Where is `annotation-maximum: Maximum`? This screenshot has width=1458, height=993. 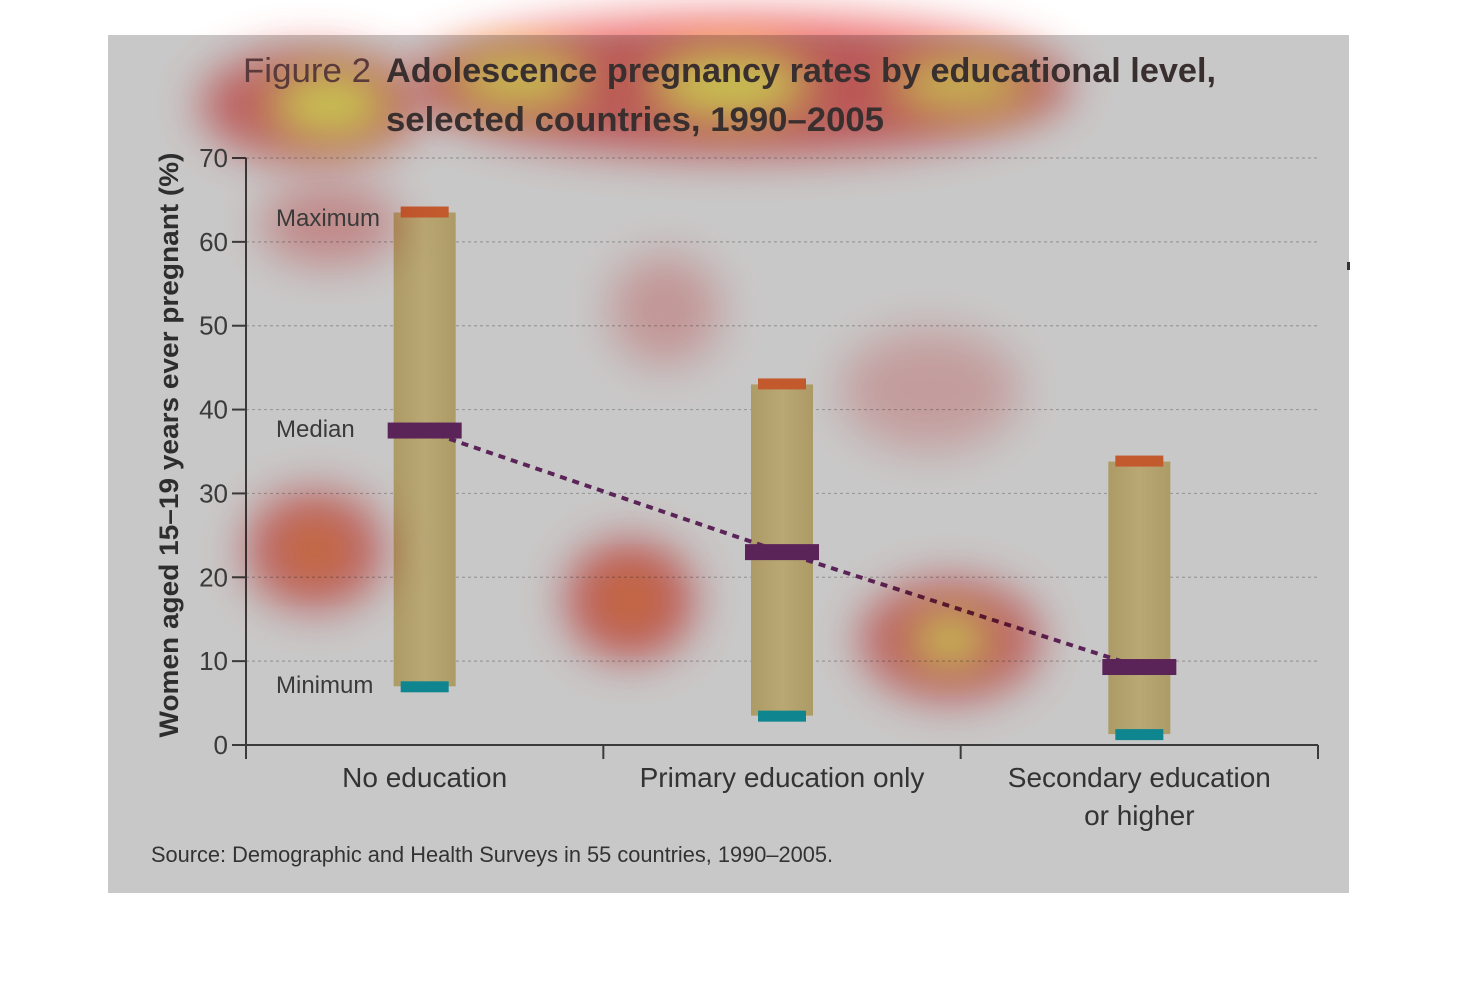
annotation-maximum: Maximum is located at coordinates (328, 218).